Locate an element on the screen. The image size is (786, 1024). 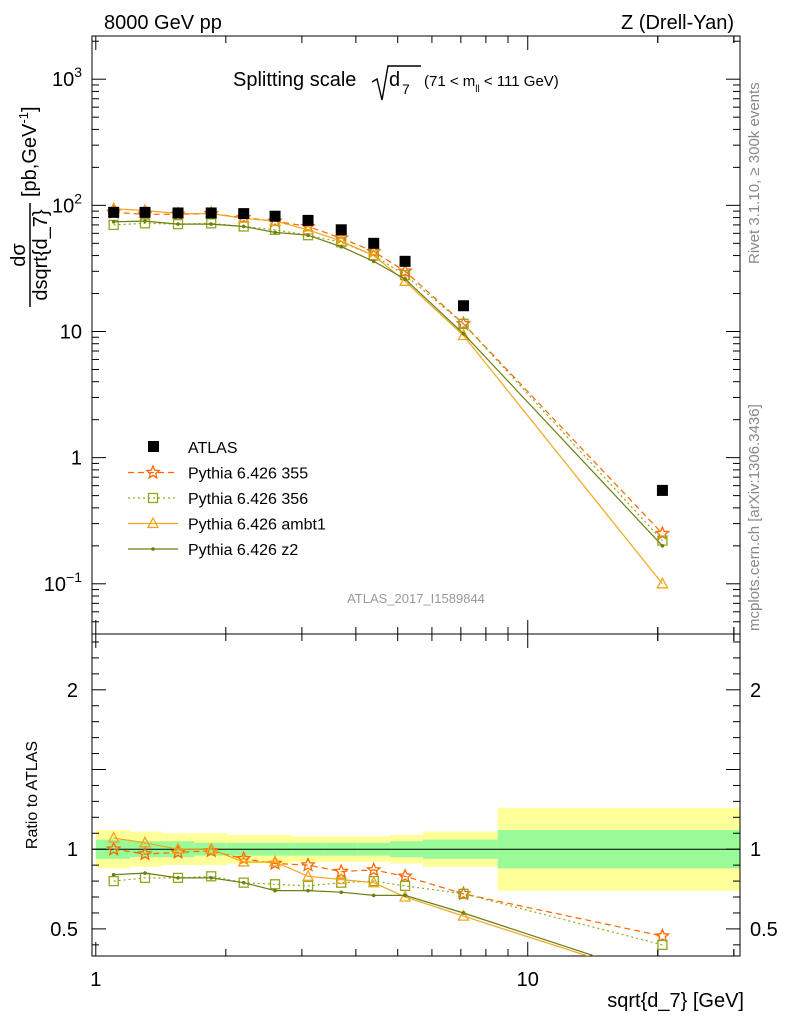
sqrt-sign is located at coordinates (396, 83).